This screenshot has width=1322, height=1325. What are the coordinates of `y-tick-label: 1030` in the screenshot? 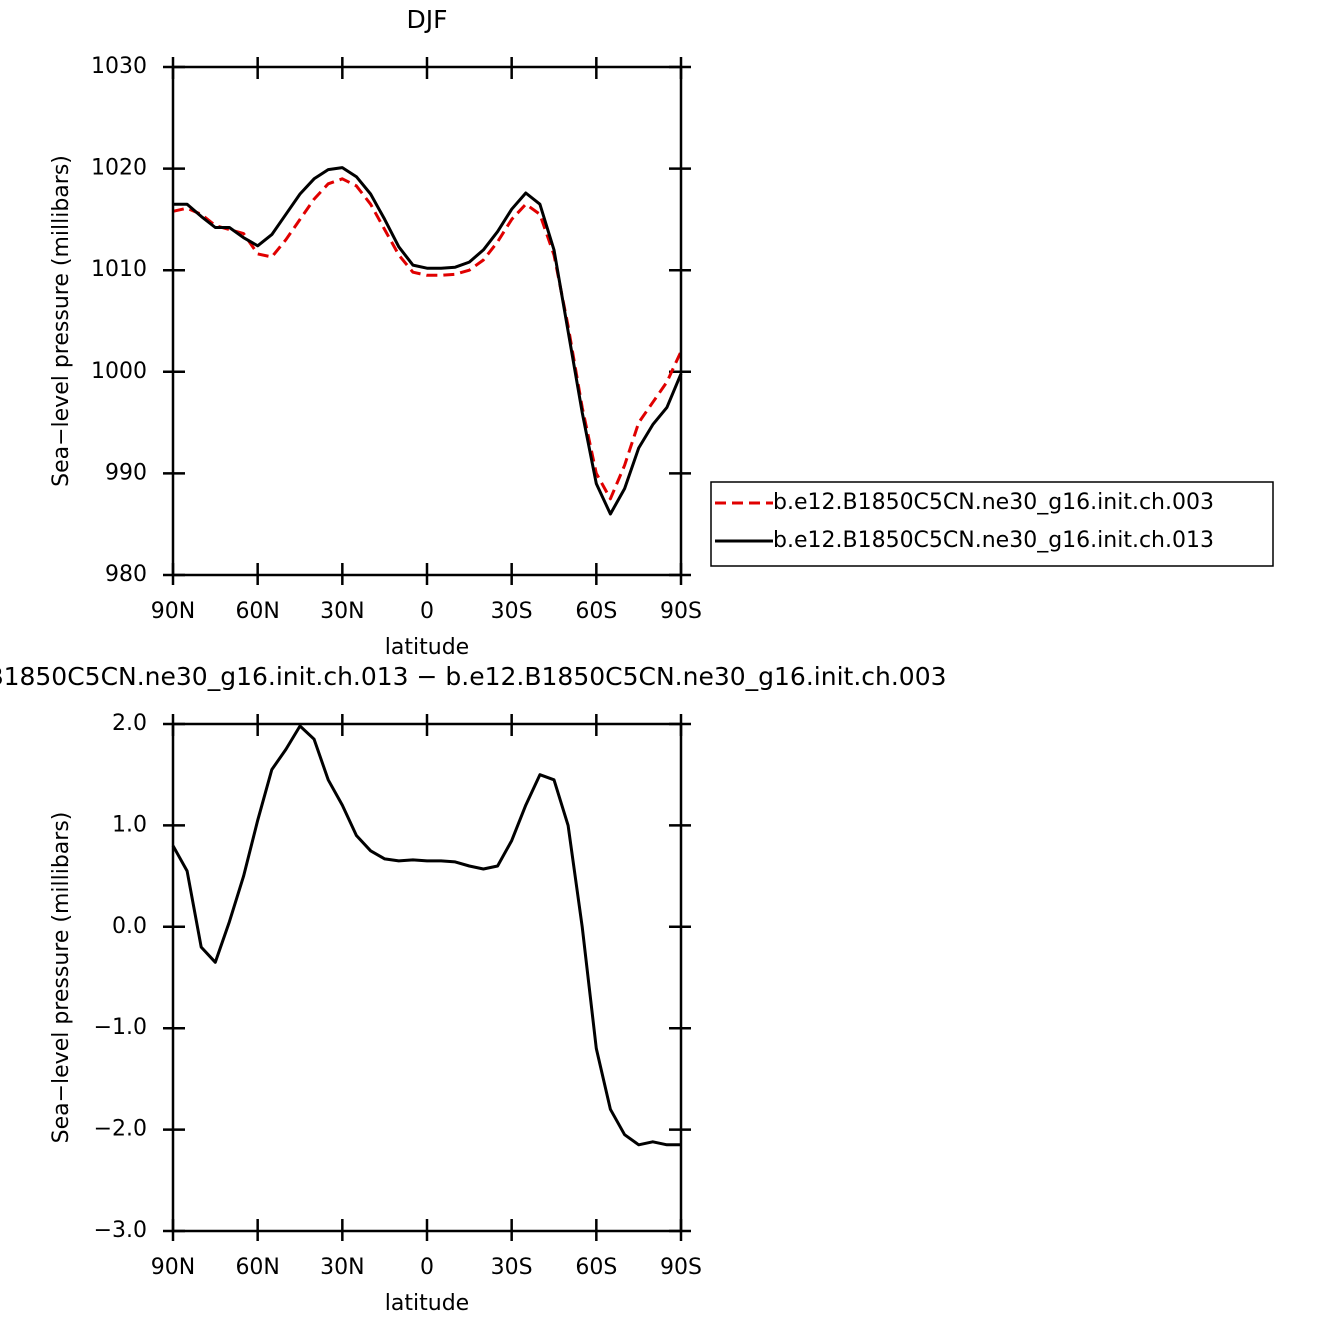 It's located at (119, 66).